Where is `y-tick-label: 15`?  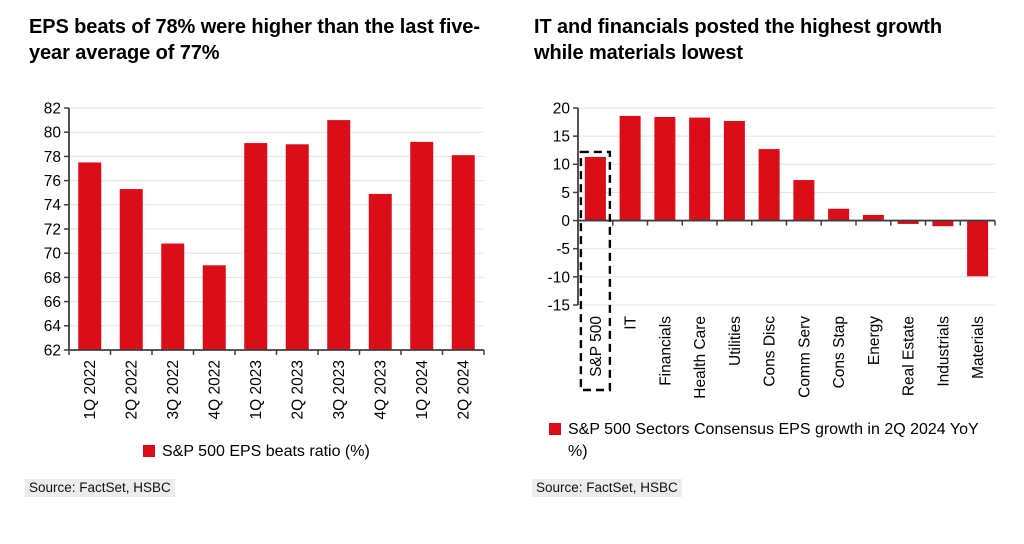 y-tick-label: 15 is located at coordinates (561, 137).